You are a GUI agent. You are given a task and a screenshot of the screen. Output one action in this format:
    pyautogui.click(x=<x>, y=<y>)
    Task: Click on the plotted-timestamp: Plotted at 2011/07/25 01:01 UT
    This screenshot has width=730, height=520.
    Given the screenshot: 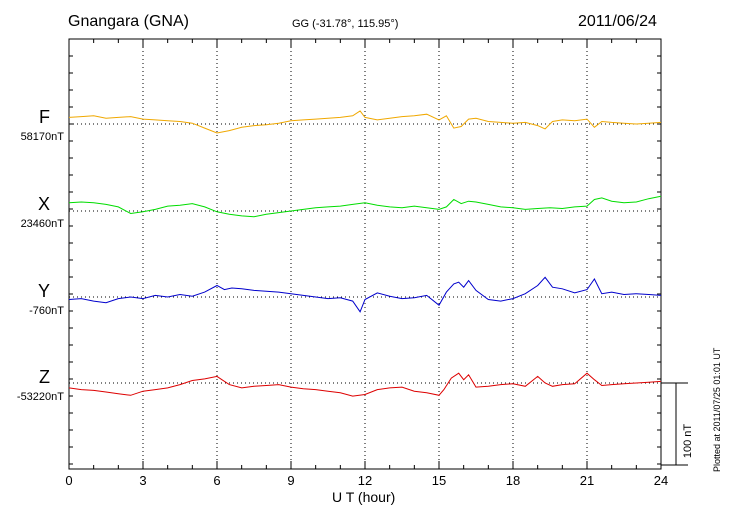 What is the action you would take?
    pyautogui.click(x=717, y=409)
    